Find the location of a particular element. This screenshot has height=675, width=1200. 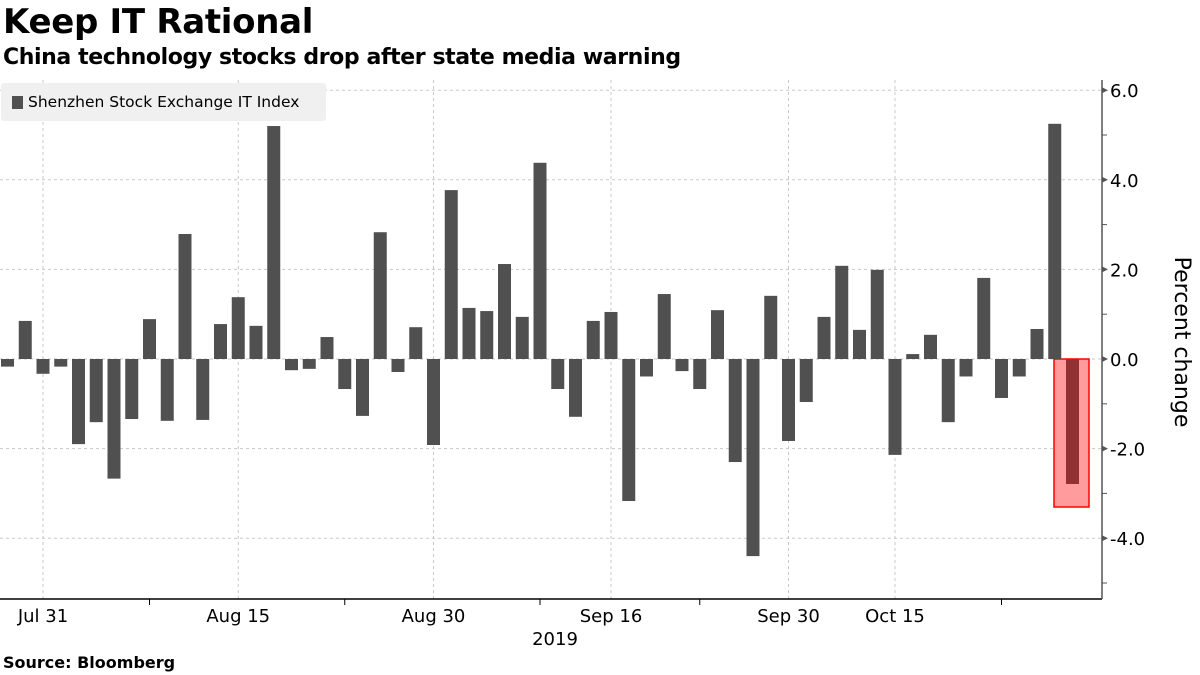

x-tick-label: Sep 30 is located at coordinates (788, 616).